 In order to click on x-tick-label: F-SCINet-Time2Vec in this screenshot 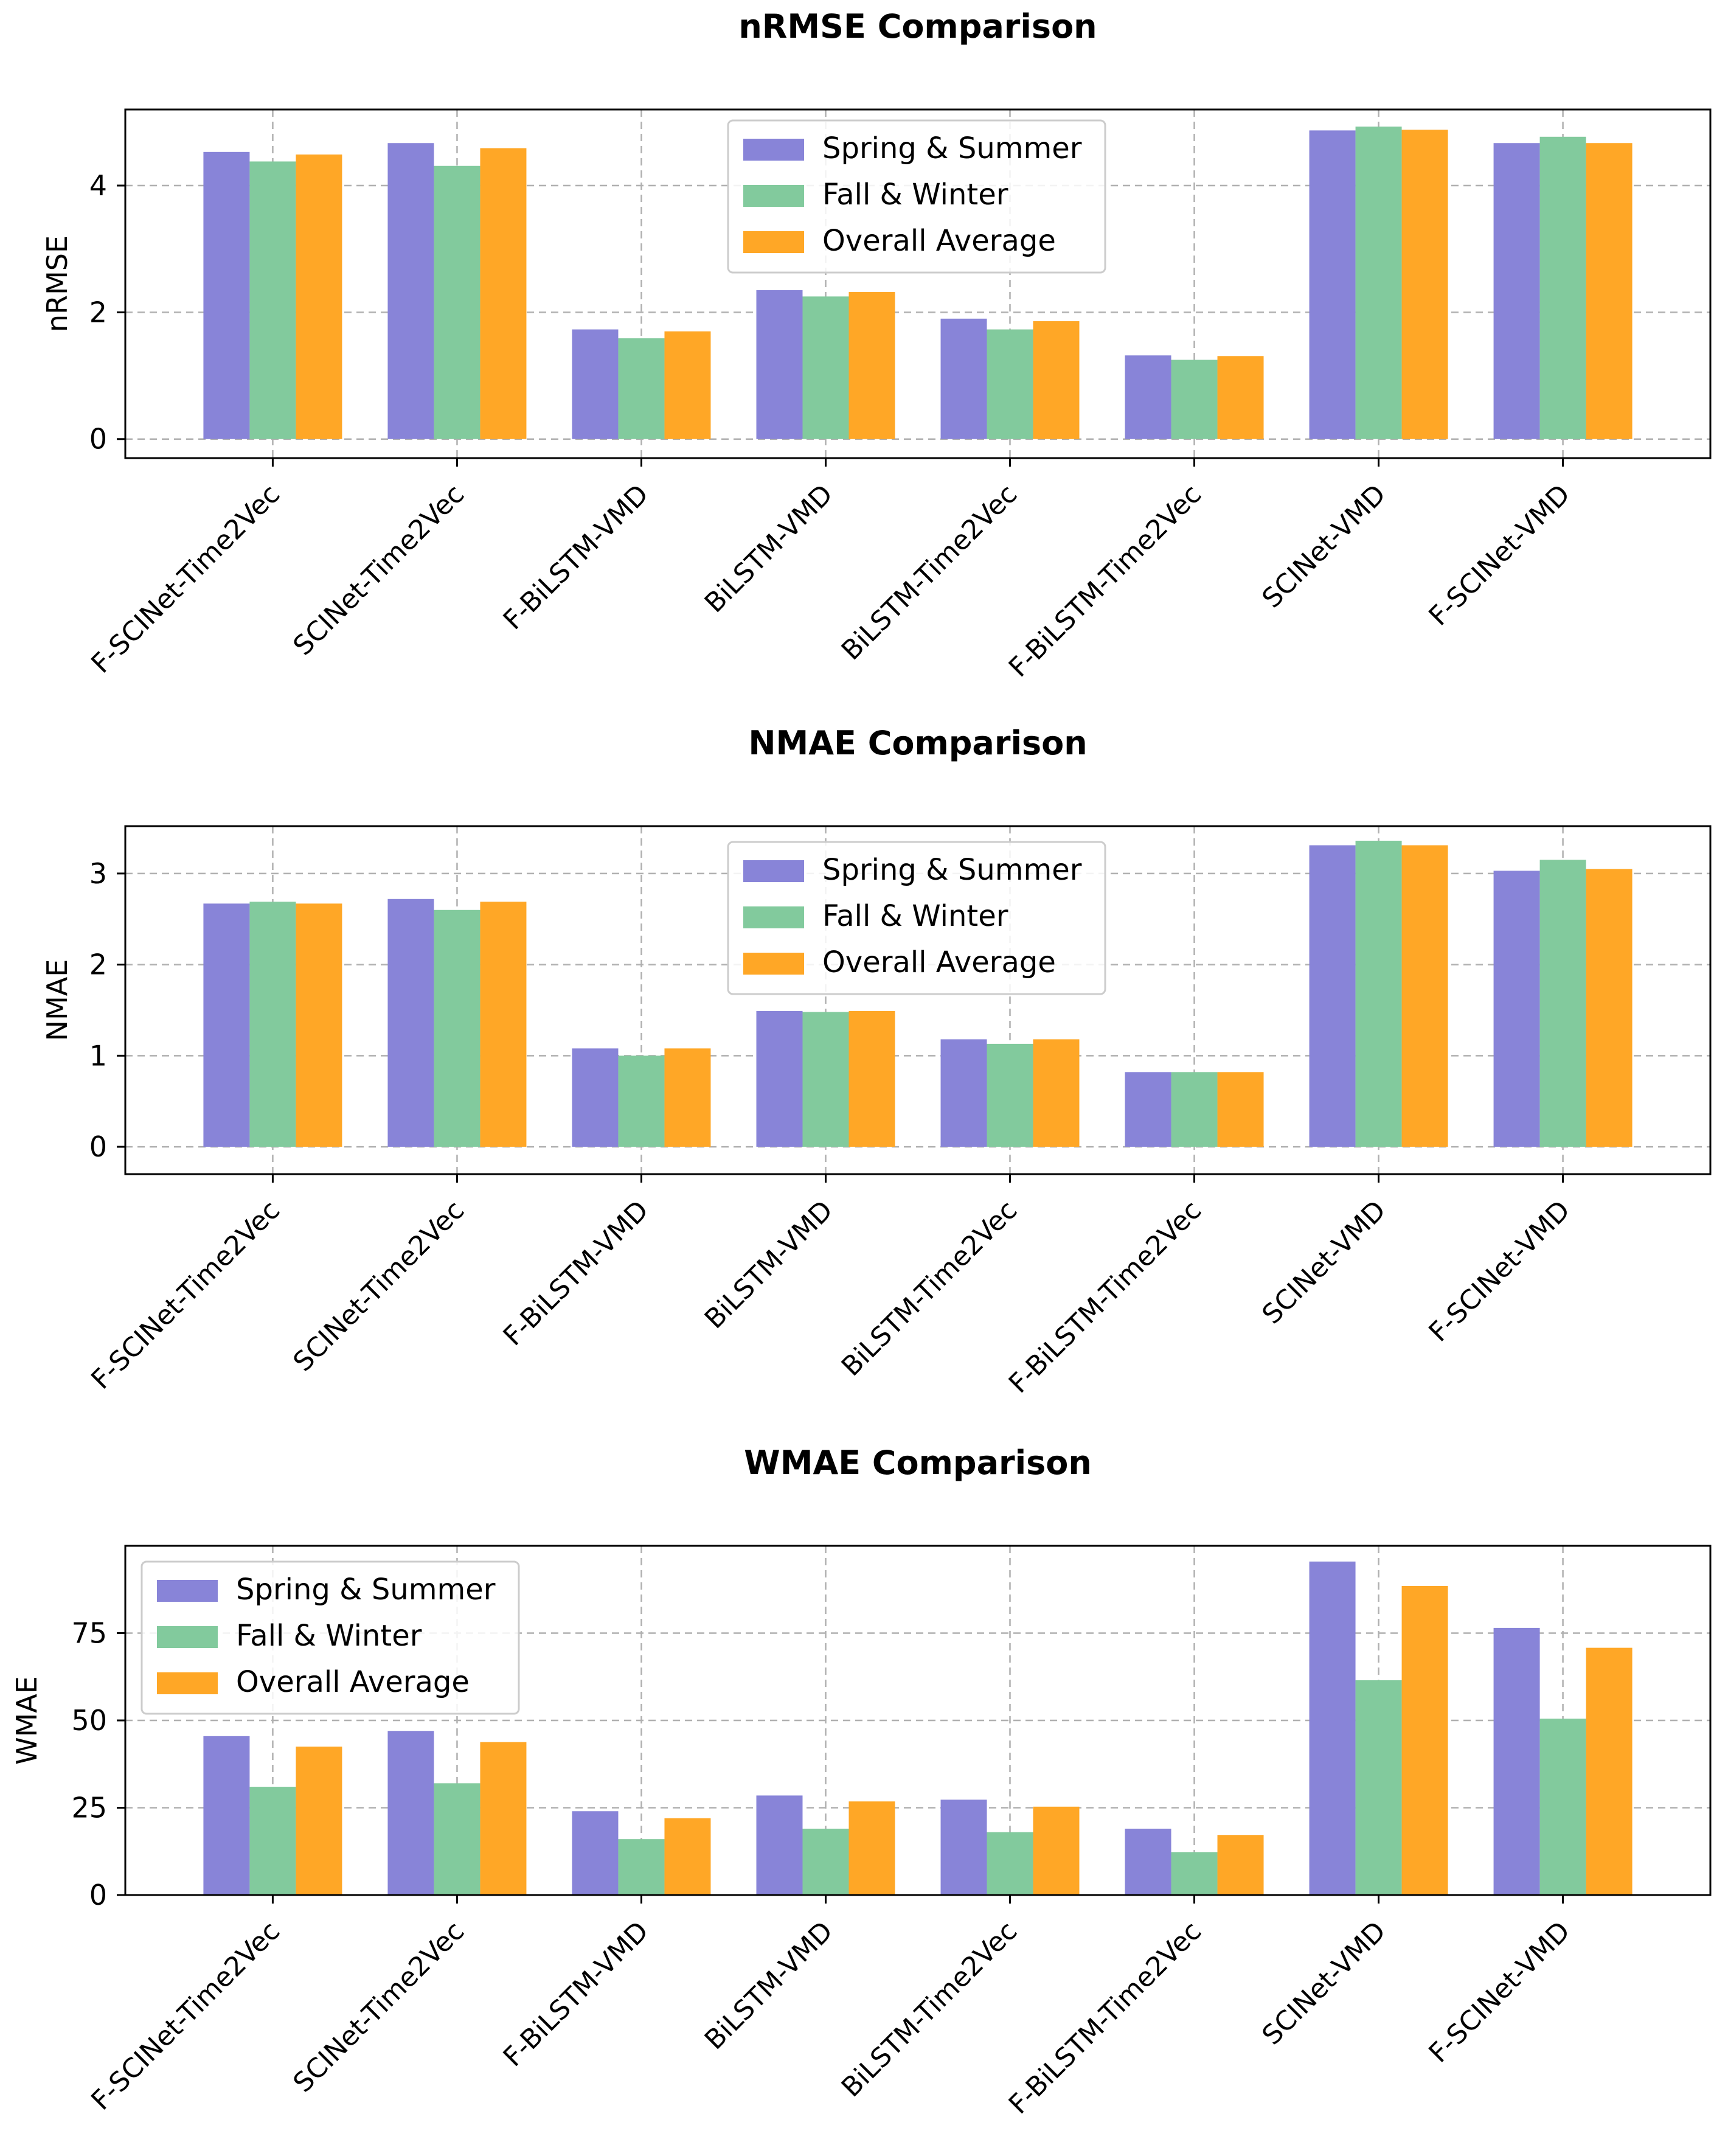, I will do `click(185, 1295)`.